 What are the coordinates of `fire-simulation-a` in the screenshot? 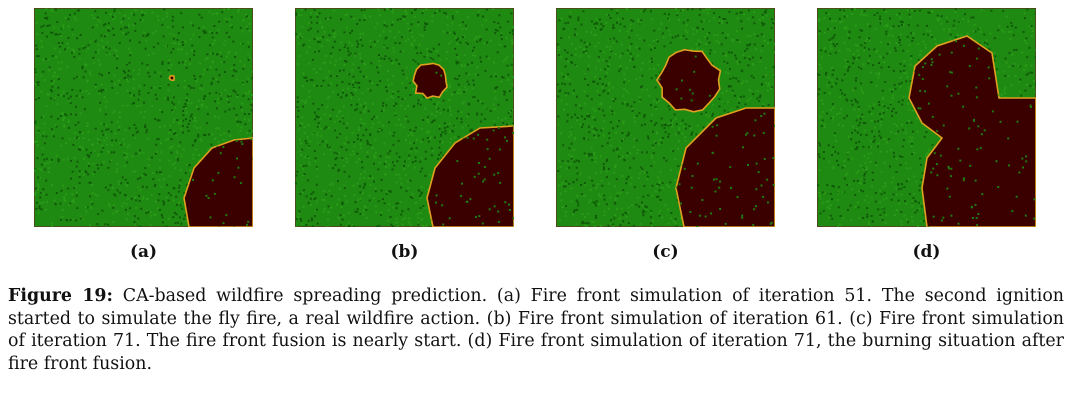 It's located at (143, 117).